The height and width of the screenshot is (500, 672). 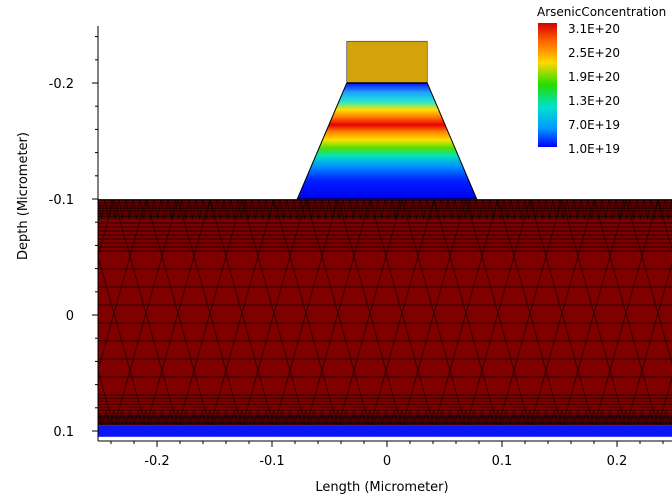 I want to click on legend-title: ArsenicConcentration, so click(x=601, y=12).